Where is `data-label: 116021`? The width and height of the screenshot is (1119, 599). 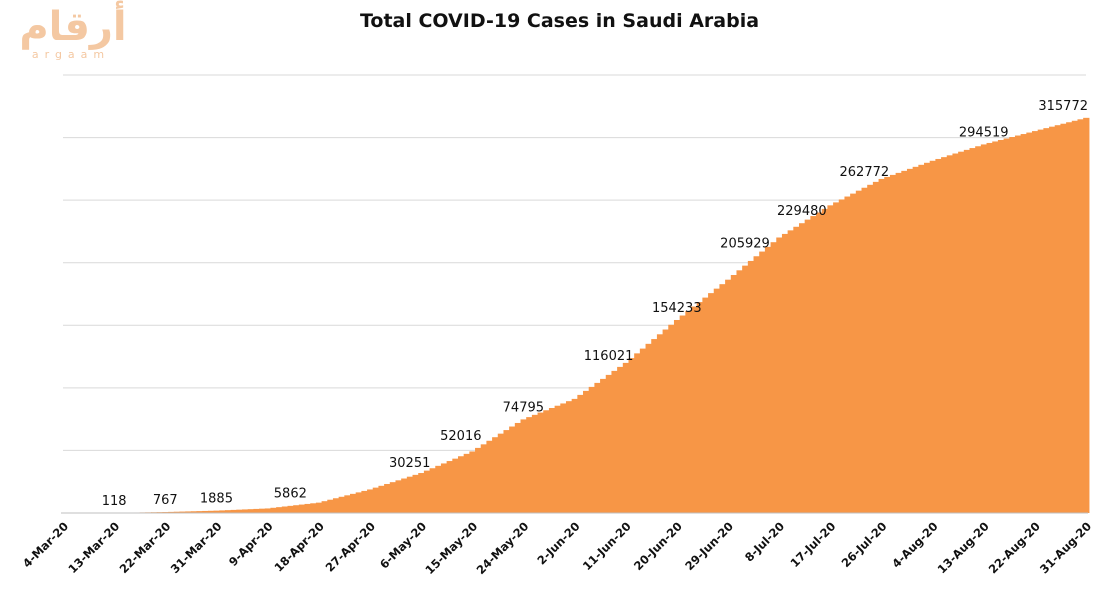
data-label: 116021 is located at coordinates (609, 356).